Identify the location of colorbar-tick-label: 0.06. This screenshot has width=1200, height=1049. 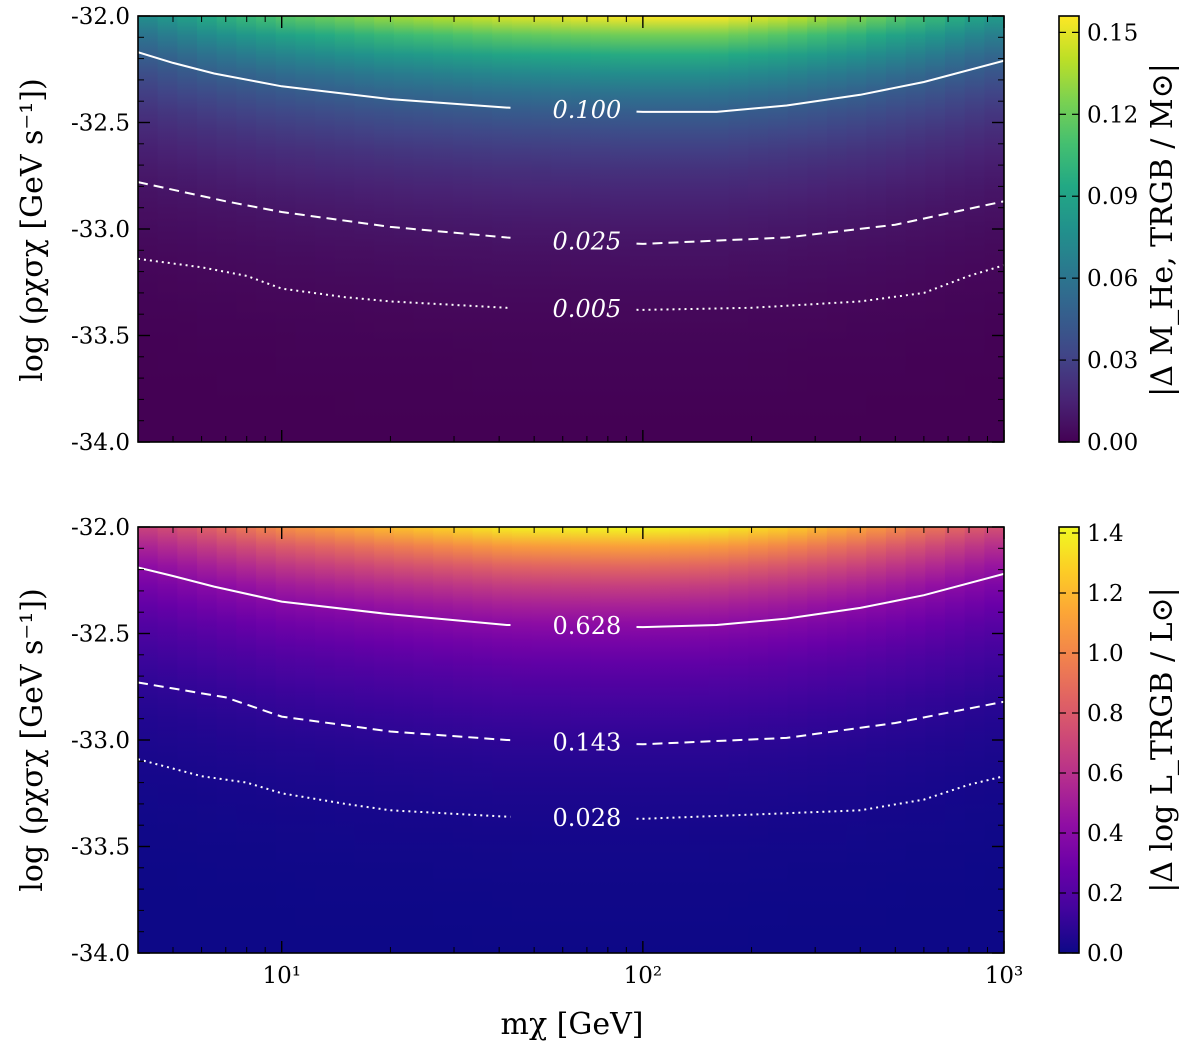
(1112, 279).